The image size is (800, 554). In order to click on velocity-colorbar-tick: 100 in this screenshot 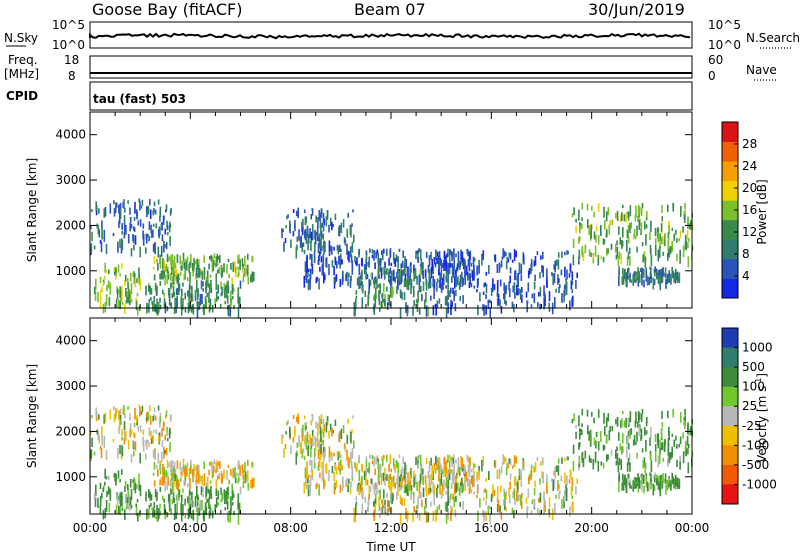, I will do `click(753, 387)`.